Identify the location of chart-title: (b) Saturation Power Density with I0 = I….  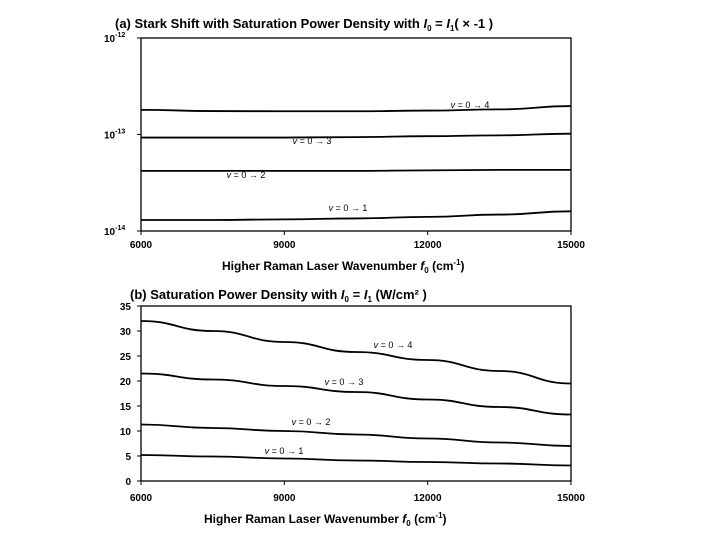
(278, 295).